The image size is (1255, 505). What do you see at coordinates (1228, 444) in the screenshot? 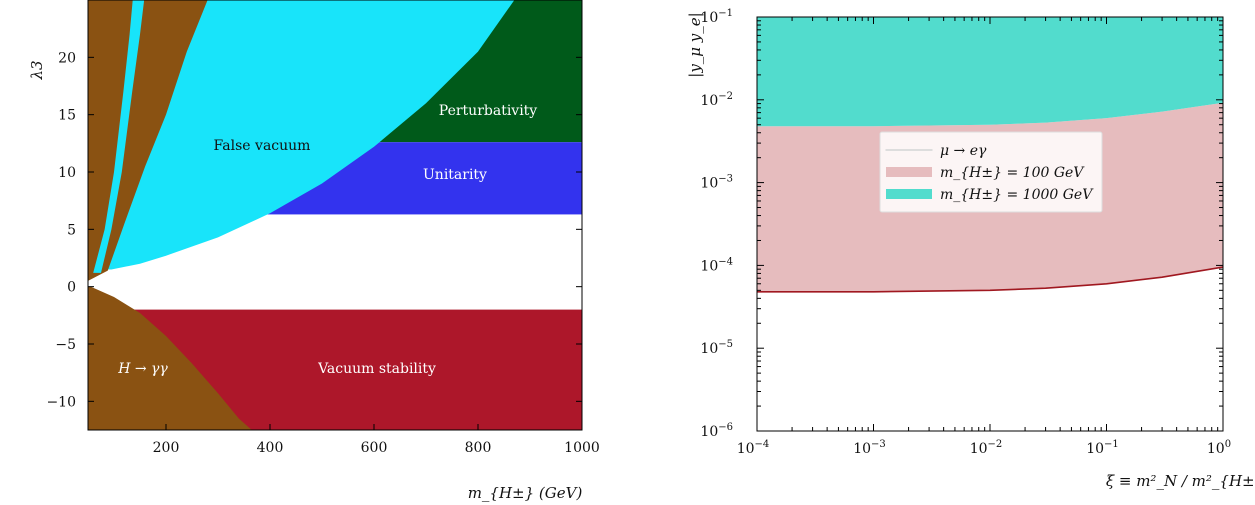
I see `right-xtick-exponent: 0` at bounding box center [1228, 444].